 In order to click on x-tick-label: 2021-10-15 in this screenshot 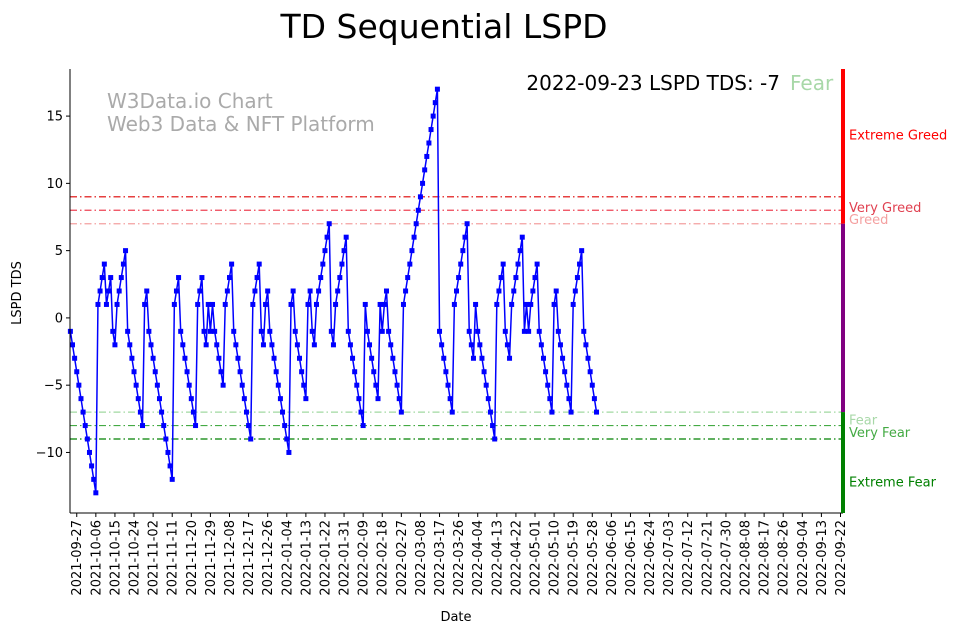, I will do `click(115, 558)`.